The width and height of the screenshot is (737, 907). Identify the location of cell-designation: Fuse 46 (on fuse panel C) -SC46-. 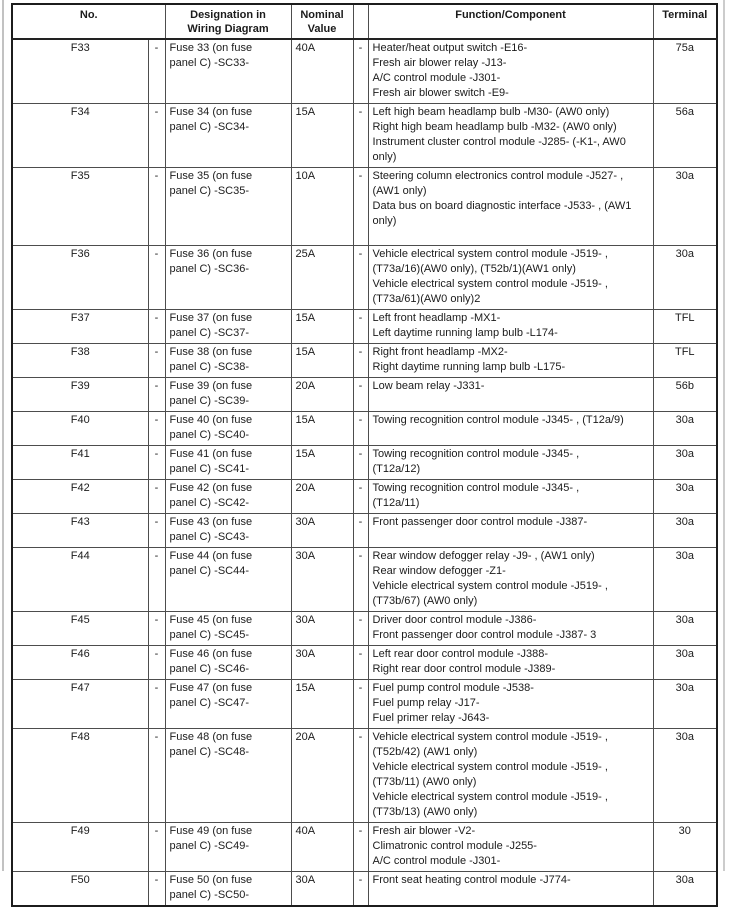
(228, 662).